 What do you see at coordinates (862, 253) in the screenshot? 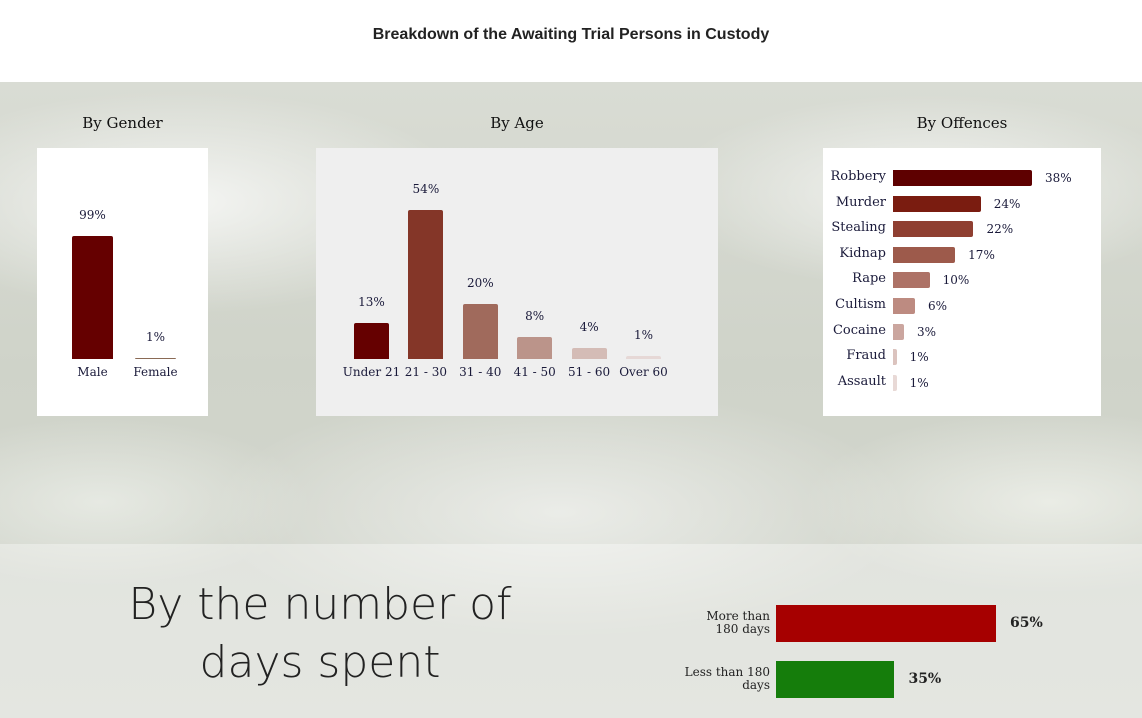
I see `offence-label-kidnap: Kidnap` at bounding box center [862, 253].